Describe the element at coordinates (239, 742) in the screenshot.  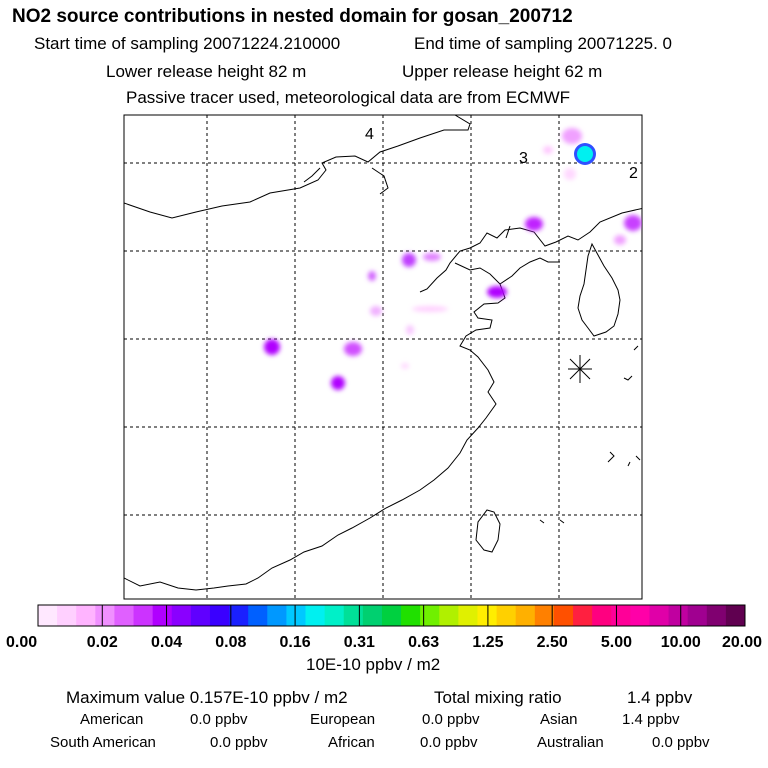
I see `region-south-american-value: 0.0 ppbv` at that location.